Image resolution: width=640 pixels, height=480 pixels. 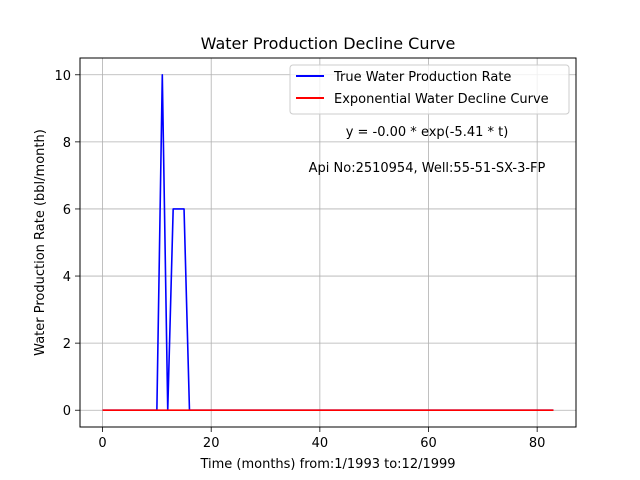 I want to click on x-tick-label: 20, so click(x=211, y=443).